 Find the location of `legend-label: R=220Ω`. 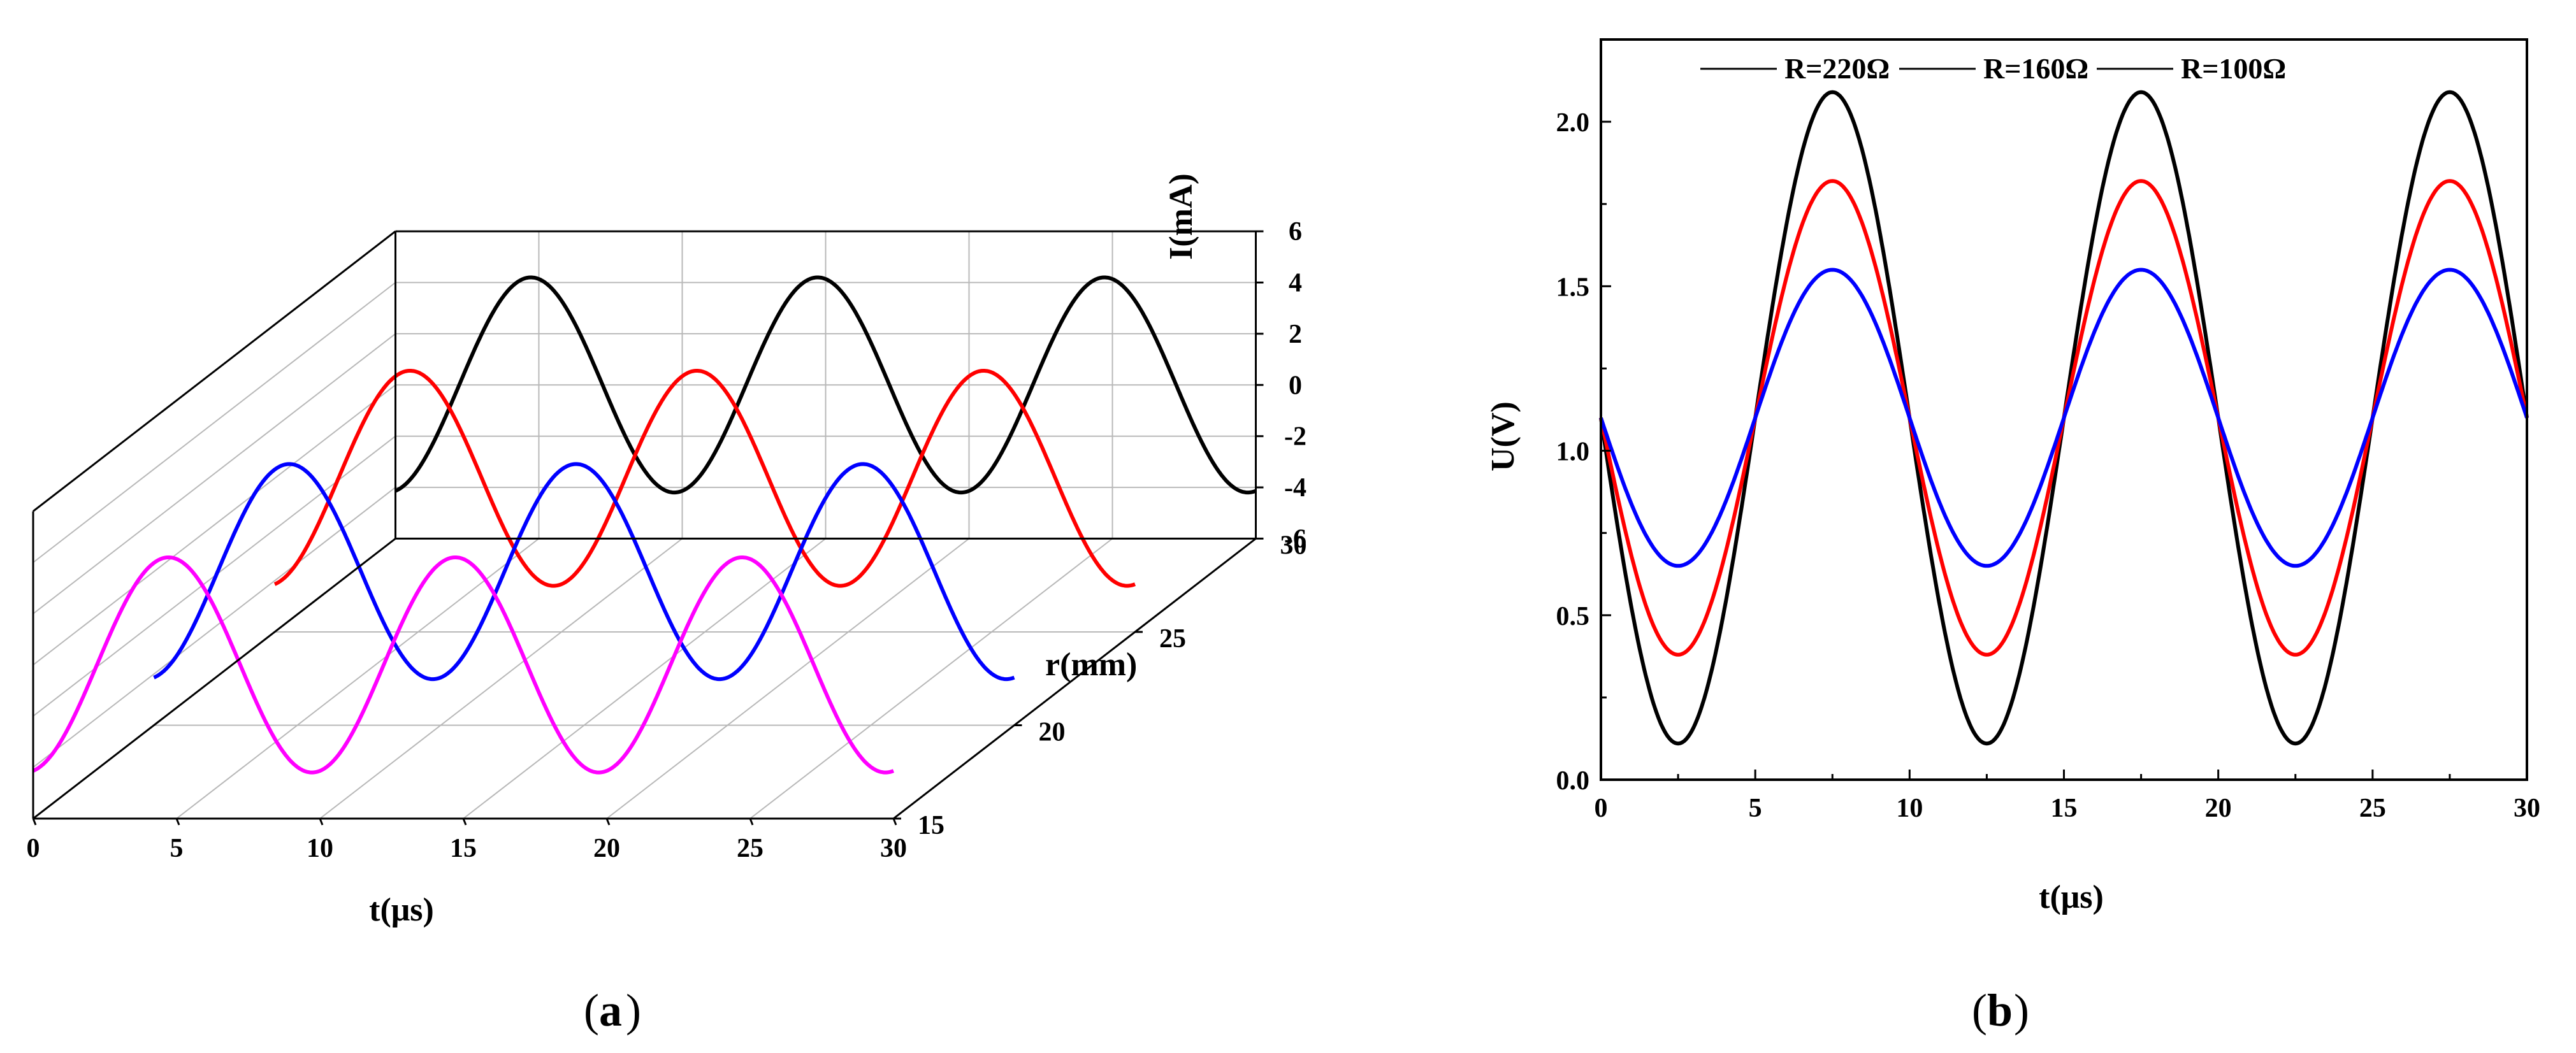

legend-label: R=220Ω is located at coordinates (1837, 68).